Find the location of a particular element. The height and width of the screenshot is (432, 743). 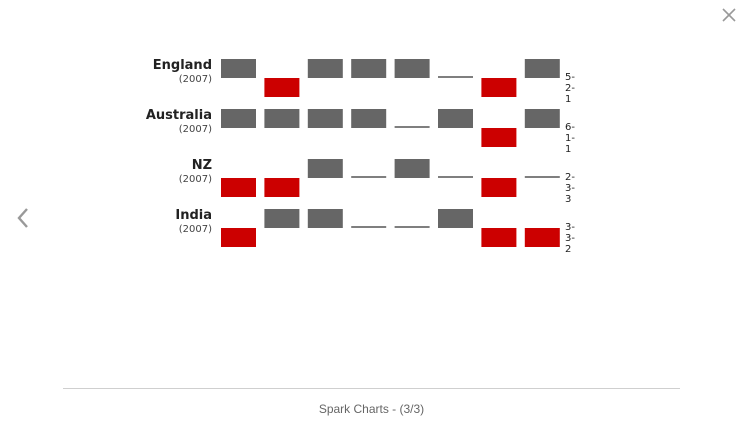

row-label: NZ is located at coordinates (201, 165).